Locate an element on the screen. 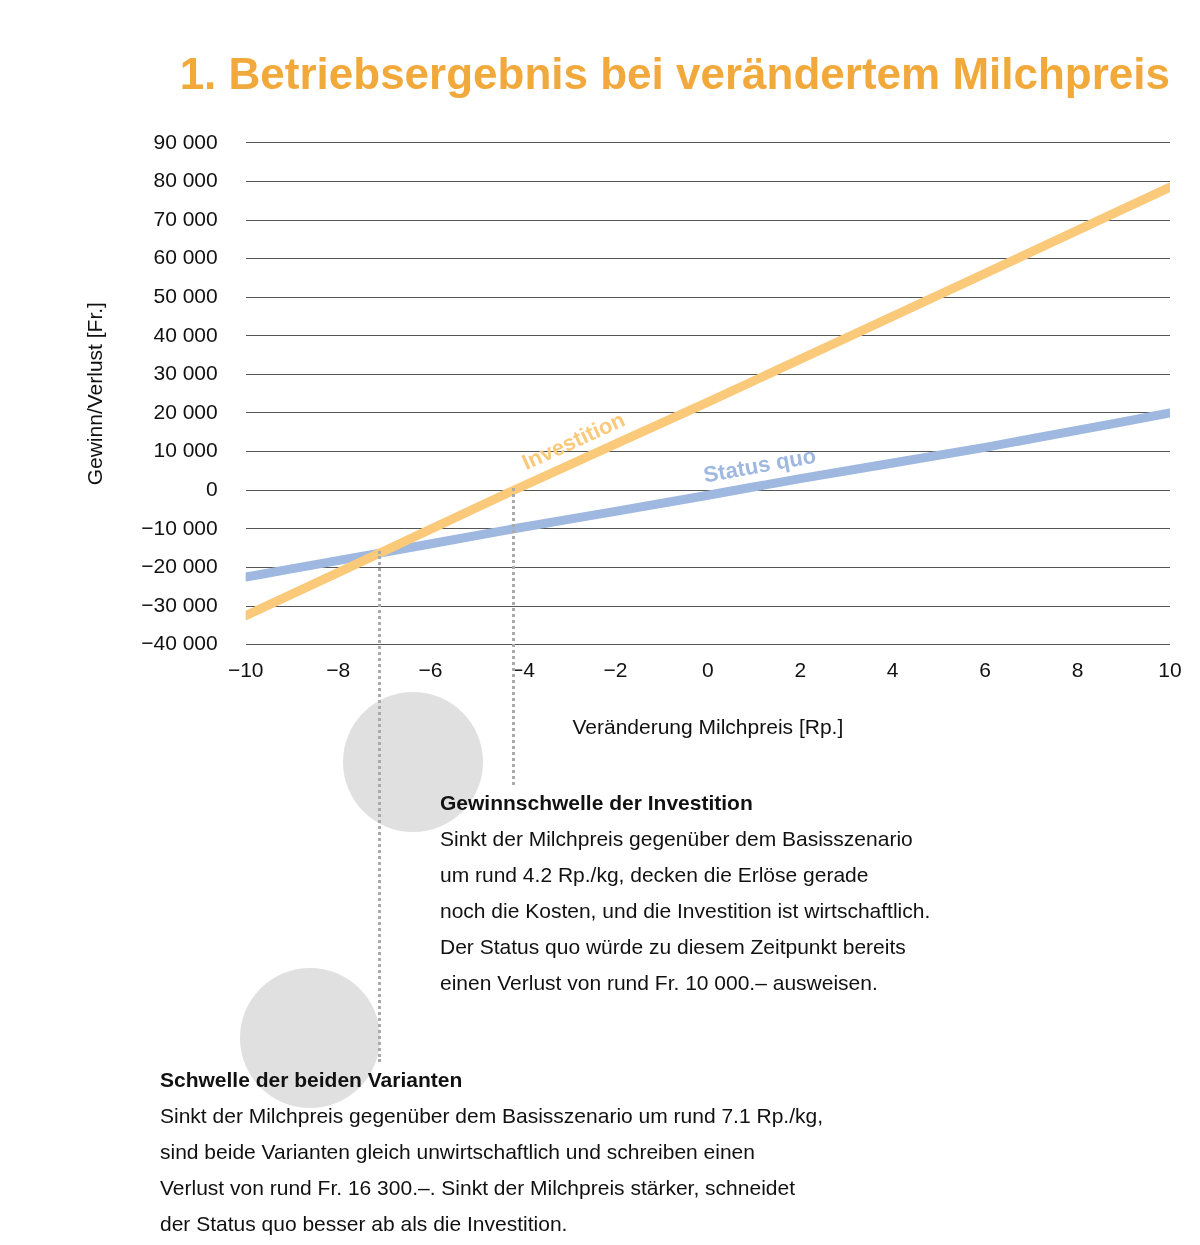 The image size is (1200, 1245). y-tick-label: 50 000 is located at coordinates (185, 295).